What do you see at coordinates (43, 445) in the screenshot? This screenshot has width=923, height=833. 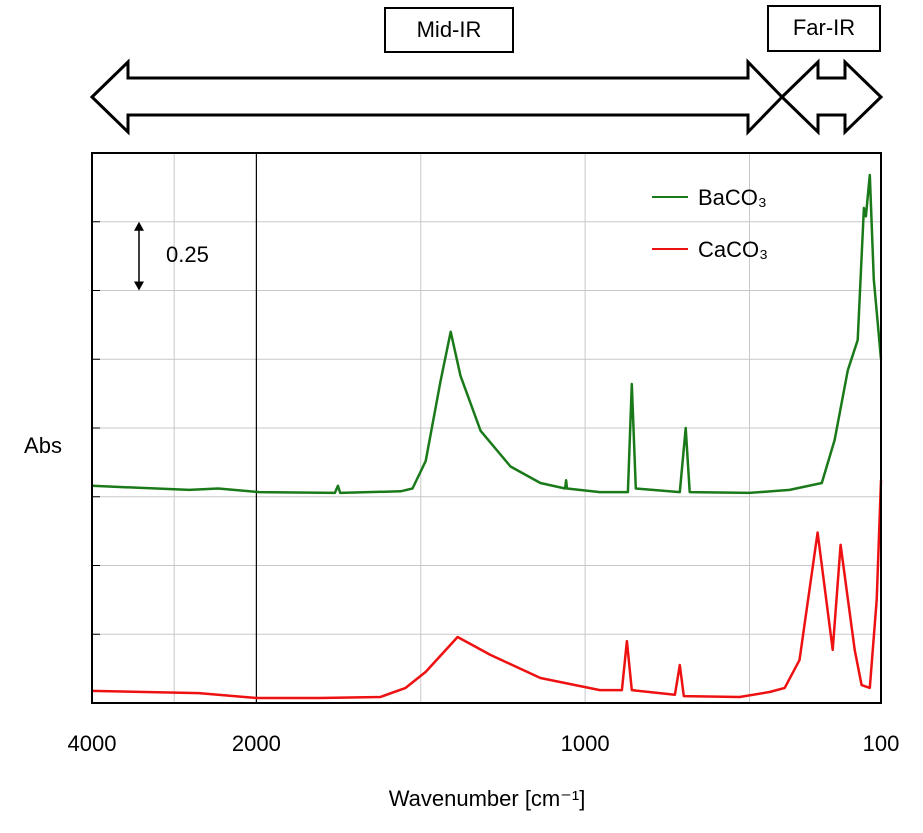 I see `y-axis-label: Abs` at bounding box center [43, 445].